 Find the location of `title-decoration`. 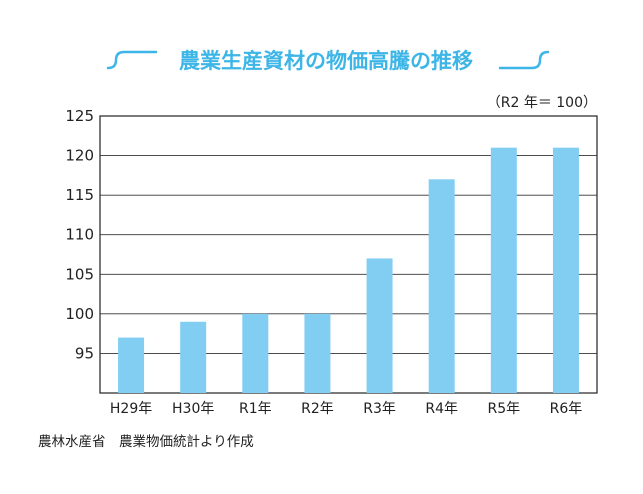

title-decoration is located at coordinates (328, 60).